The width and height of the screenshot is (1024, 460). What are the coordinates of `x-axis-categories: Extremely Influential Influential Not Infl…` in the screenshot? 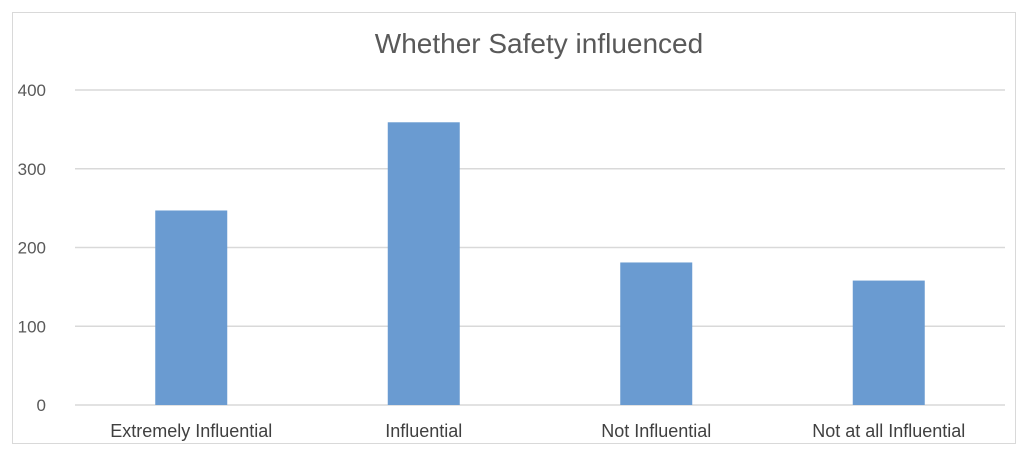 It's located at (537, 431).